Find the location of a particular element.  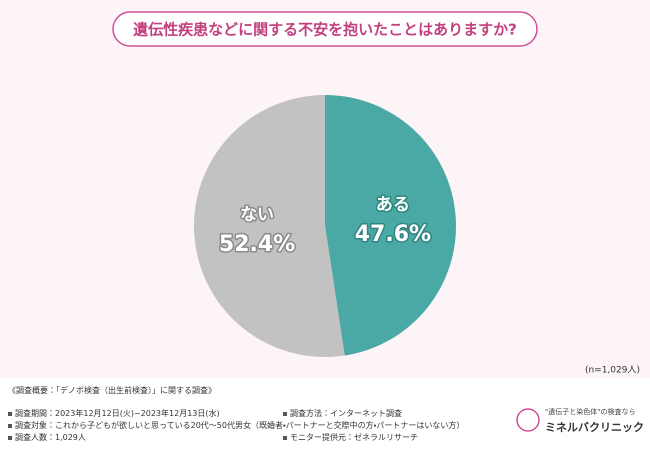

logo-icon is located at coordinates (528, 420).